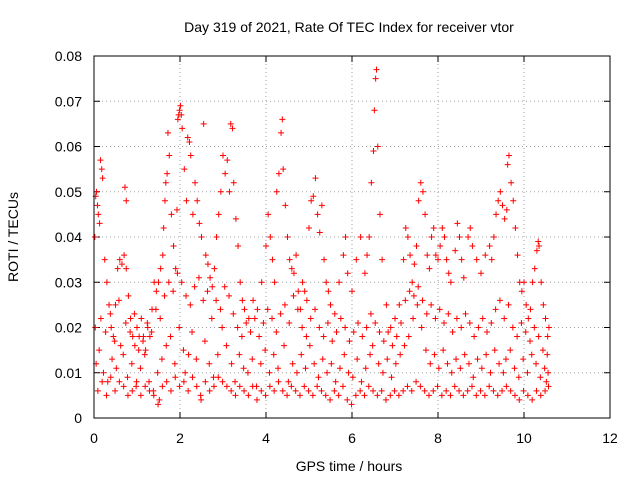 Image resolution: width=640 pixels, height=480 pixels. What do you see at coordinates (68, 56) in the screenshot?
I see `y-tick-label: 0.08` at bounding box center [68, 56].